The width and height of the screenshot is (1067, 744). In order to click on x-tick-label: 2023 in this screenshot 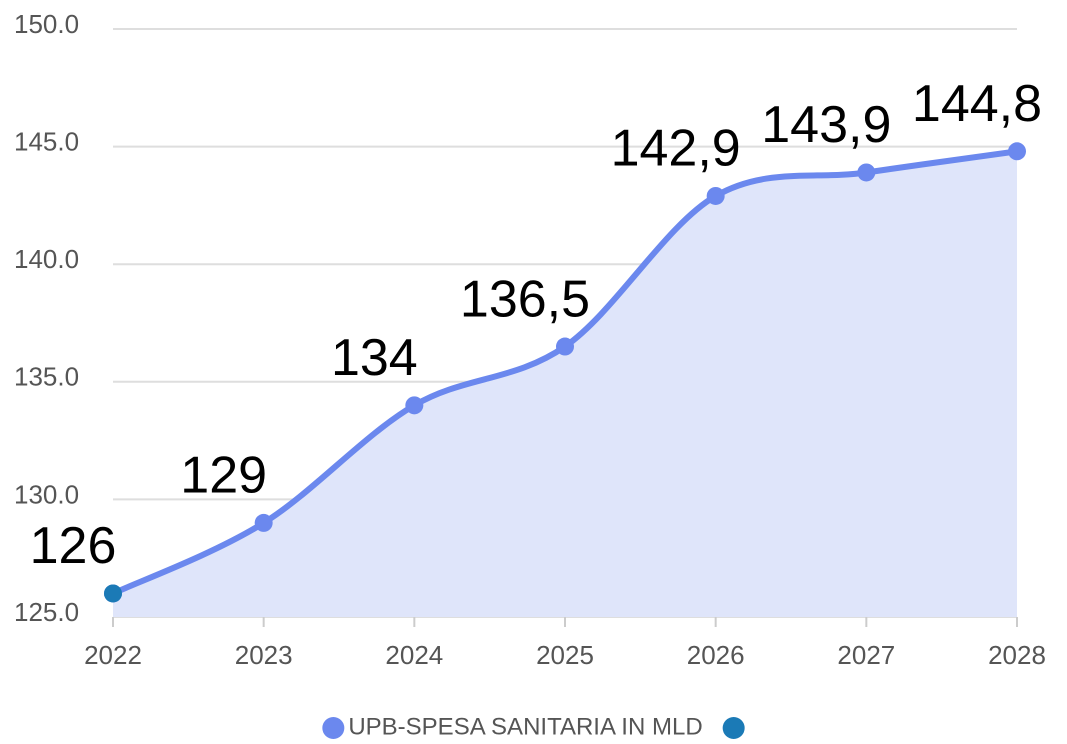, I will do `click(264, 655)`.